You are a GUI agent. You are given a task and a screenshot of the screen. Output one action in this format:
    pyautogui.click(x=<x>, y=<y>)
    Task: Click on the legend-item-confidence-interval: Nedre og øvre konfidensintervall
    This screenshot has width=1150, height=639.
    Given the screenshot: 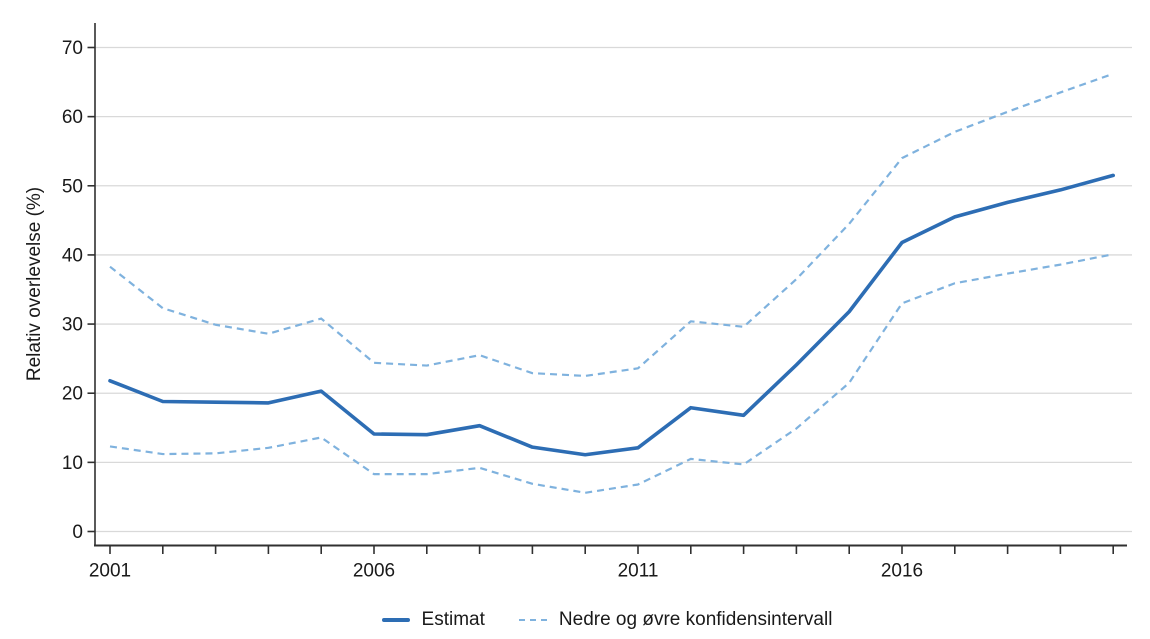 What is the action you would take?
    pyautogui.click(x=675, y=620)
    